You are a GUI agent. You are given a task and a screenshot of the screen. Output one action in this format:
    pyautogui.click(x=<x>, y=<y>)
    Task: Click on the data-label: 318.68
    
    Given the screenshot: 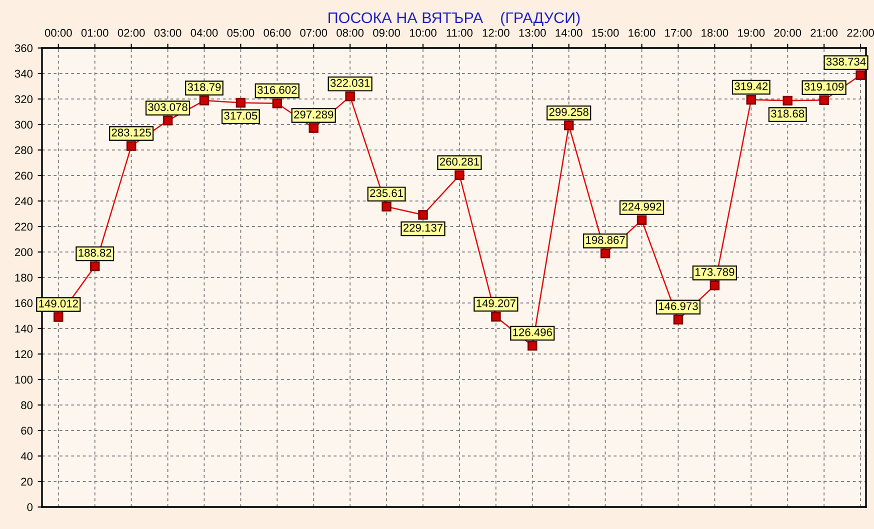 What is the action you would take?
    pyautogui.click(x=787, y=114)
    